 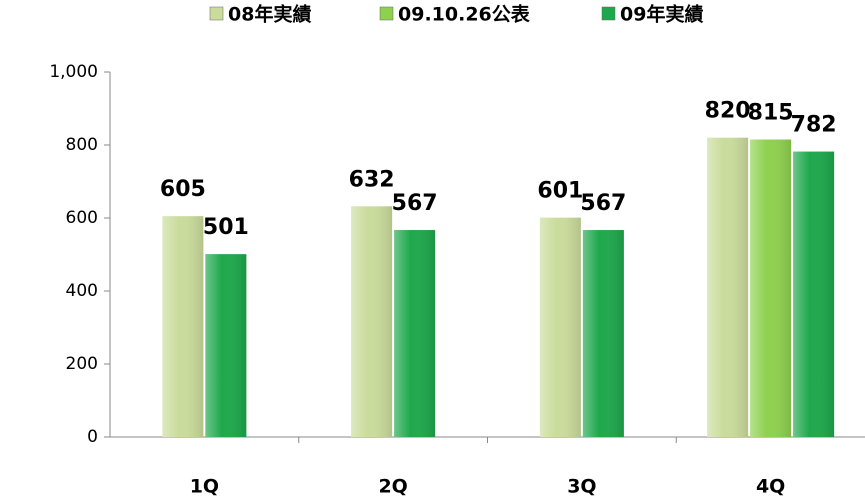 I want to click on legend-label: 09.10.26公表, so click(x=464, y=14).